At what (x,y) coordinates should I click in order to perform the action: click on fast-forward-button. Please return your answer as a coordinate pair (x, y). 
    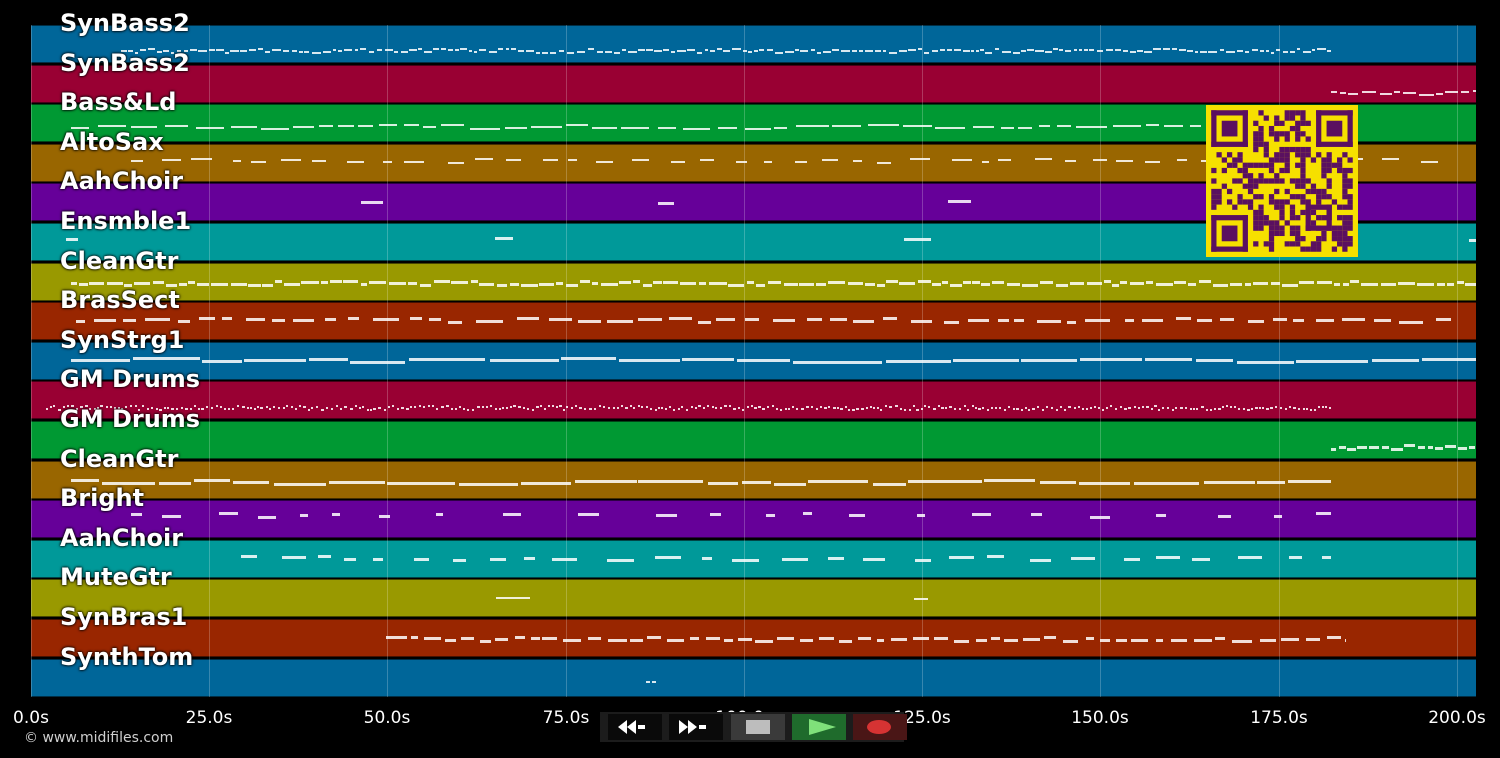
    Looking at the image, I should click on (696, 727).